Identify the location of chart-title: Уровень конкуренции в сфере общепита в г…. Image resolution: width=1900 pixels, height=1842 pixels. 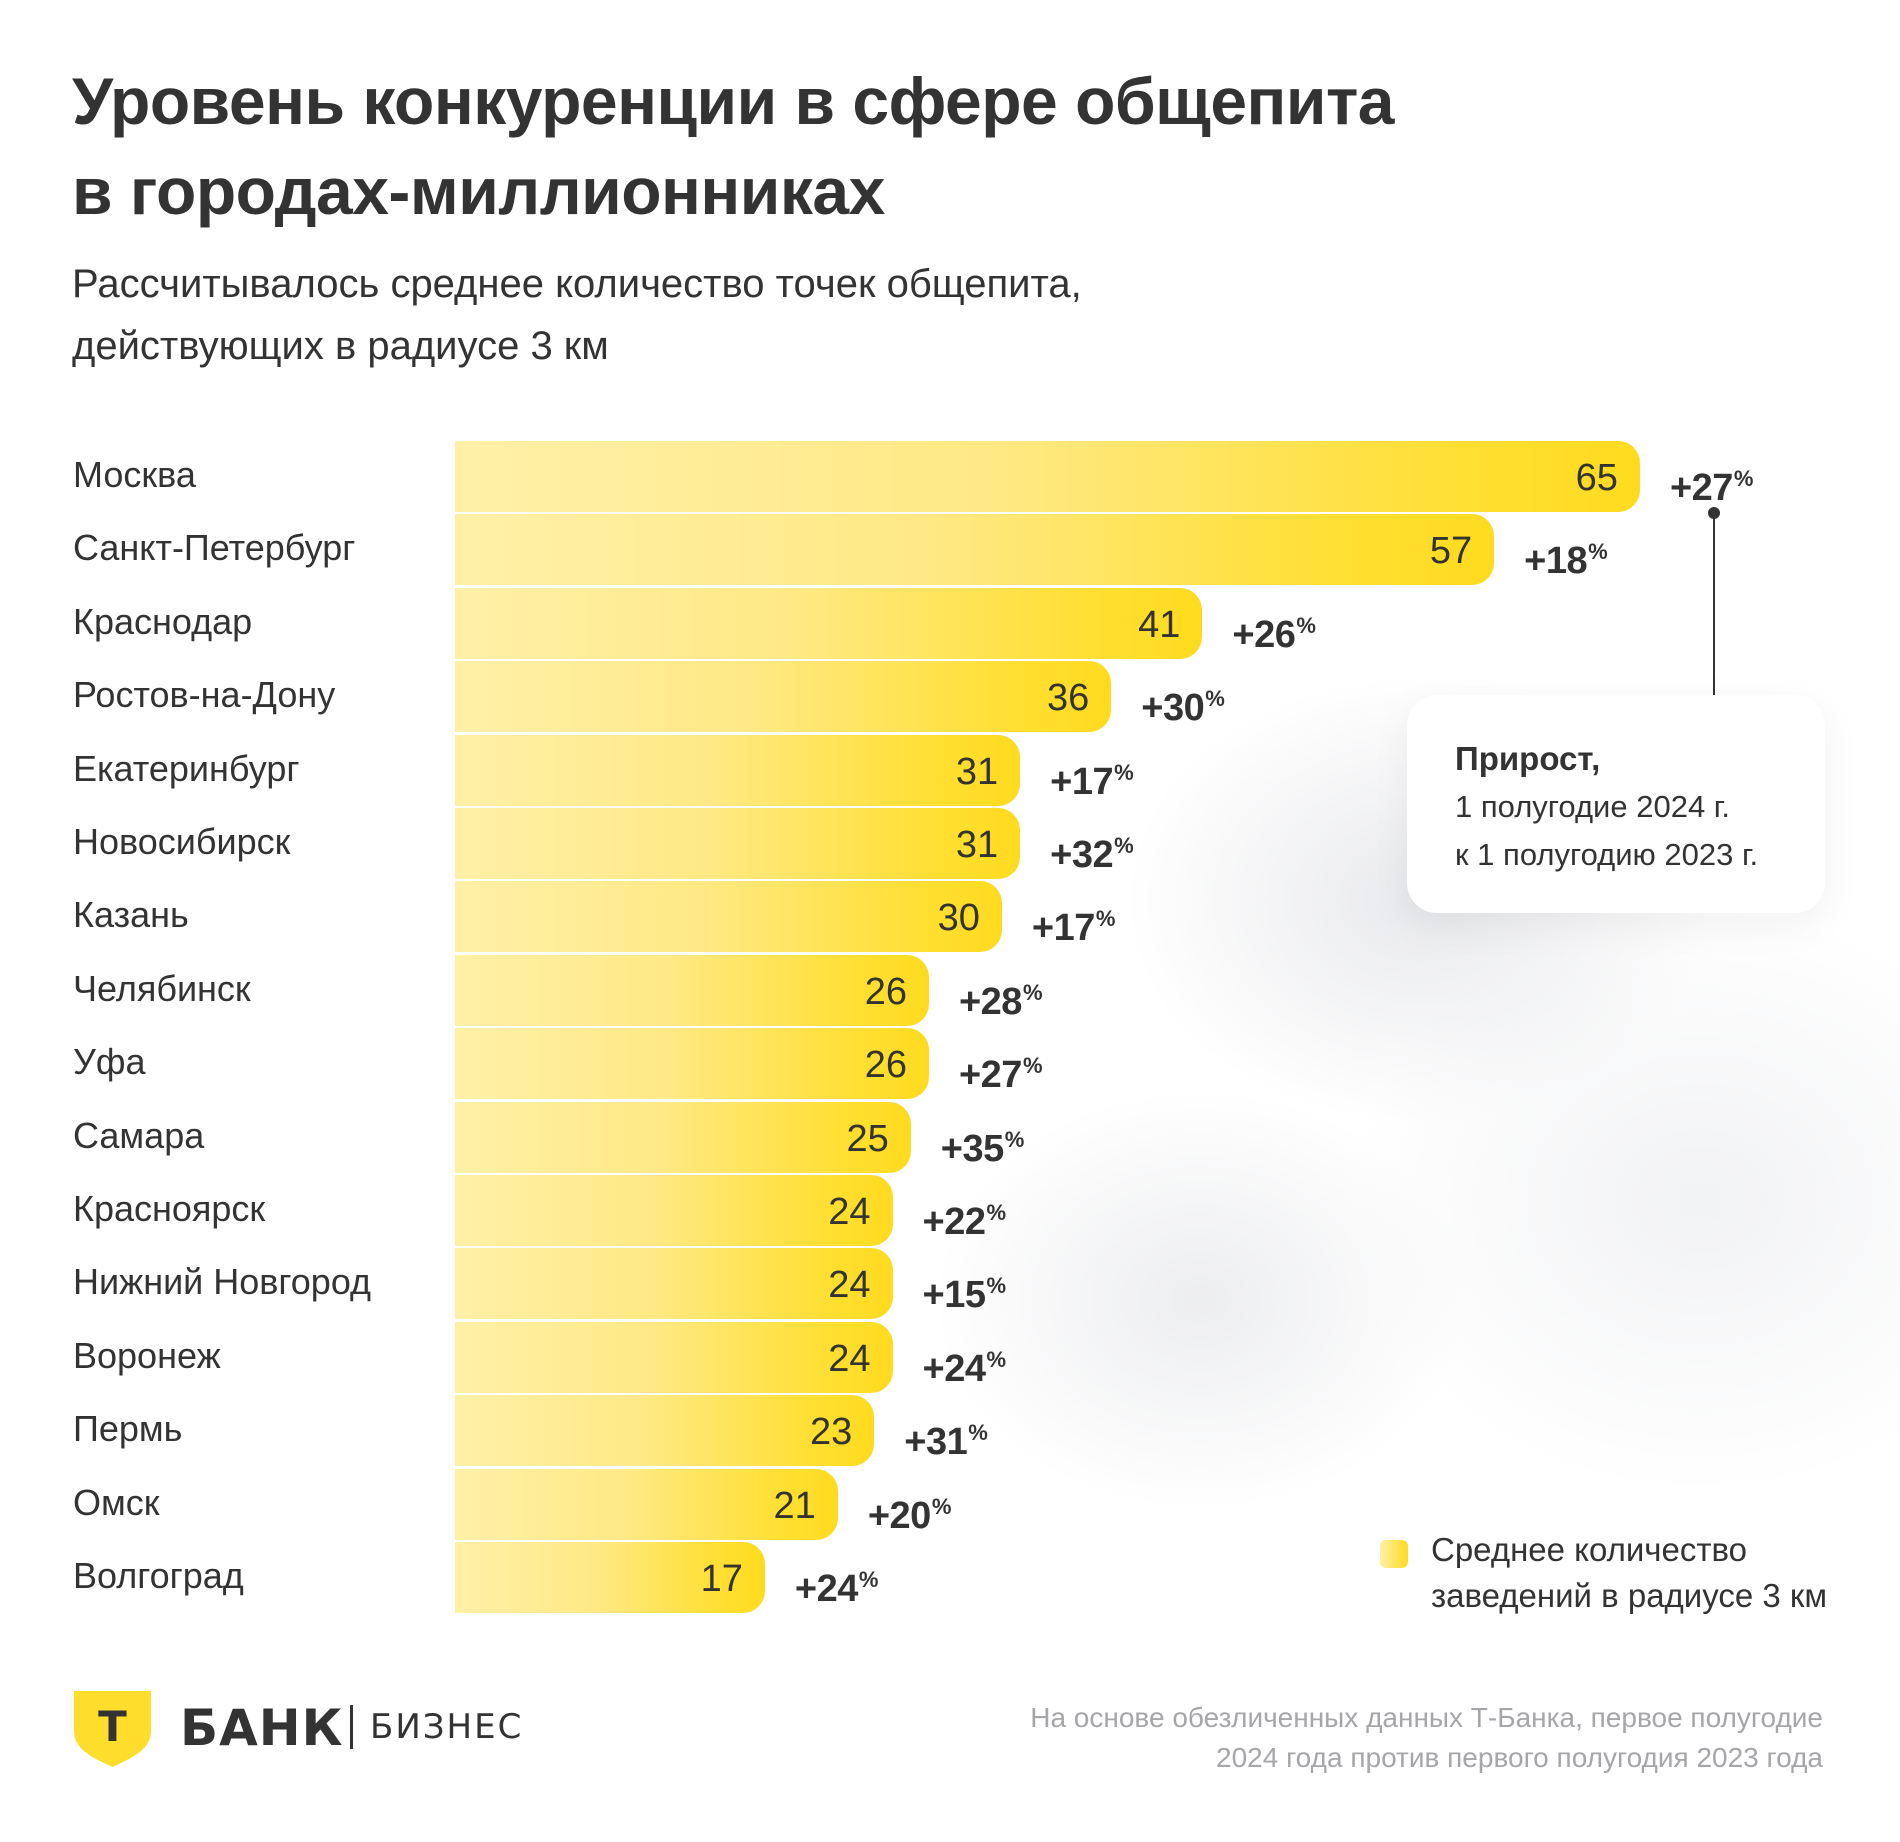
(872, 146).